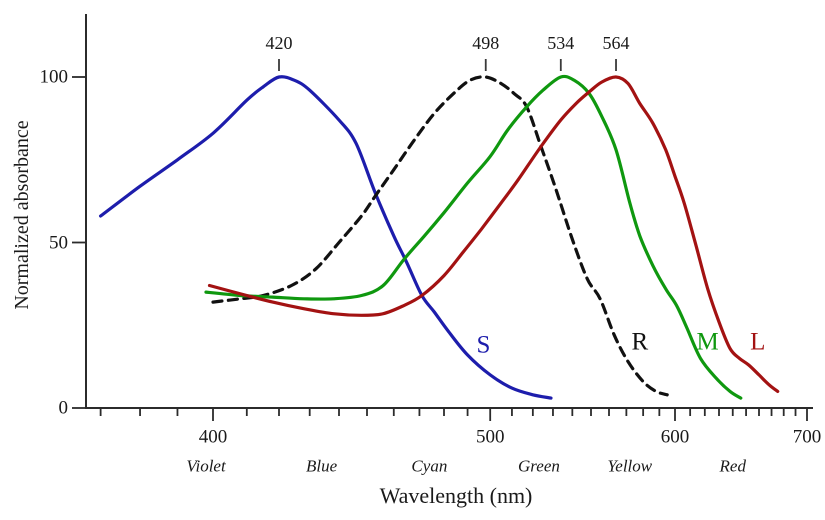  What do you see at coordinates (483, 345) in the screenshot?
I see `series-letter-s: S` at bounding box center [483, 345].